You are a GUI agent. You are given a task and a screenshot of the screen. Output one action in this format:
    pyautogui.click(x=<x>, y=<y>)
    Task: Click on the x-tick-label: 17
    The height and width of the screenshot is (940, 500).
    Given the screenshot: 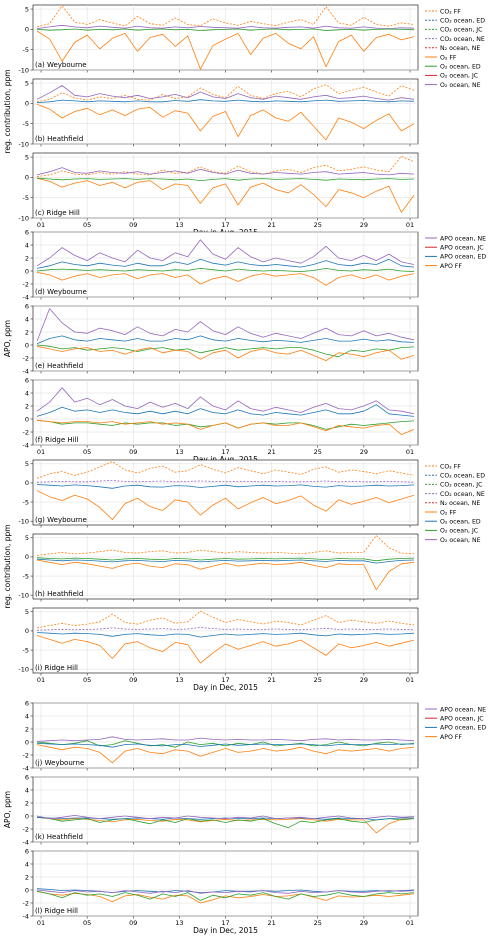 What is the action you would take?
    pyautogui.click(x=225, y=225)
    